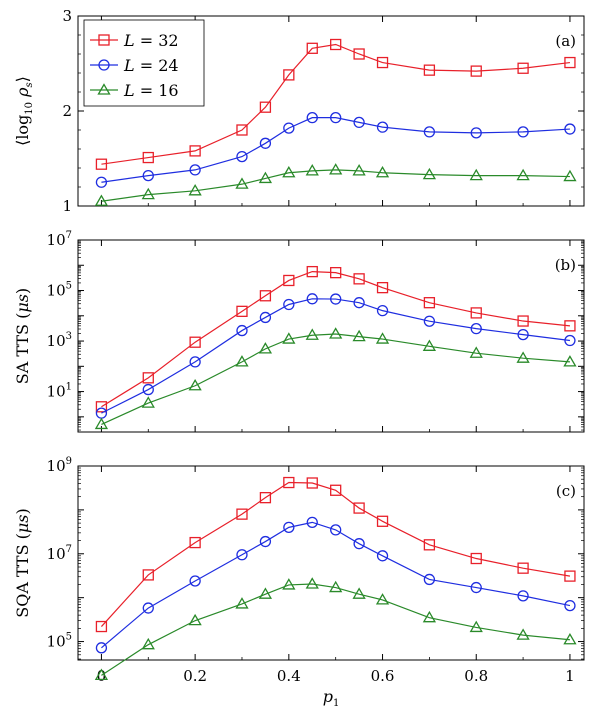 The image size is (598, 710). What do you see at coordinates (383, 676) in the screenshot?
I see `x-tick-label: 0.6` at bounding box center [383, 676].